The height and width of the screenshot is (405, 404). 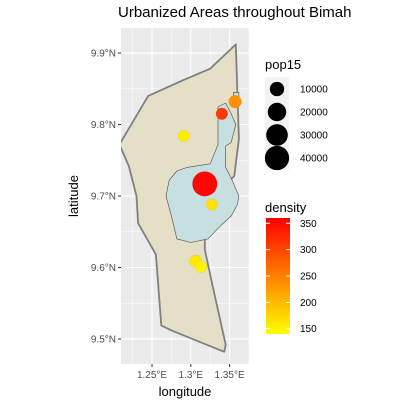 I want to click on y-tick-label: 9.7°N, so click(x=103, y=197).